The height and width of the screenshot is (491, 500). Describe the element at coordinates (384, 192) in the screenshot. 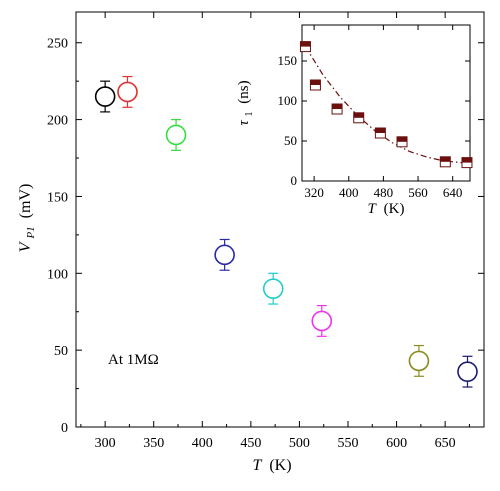

I see `inset-x-tick-label: 480` at that location.